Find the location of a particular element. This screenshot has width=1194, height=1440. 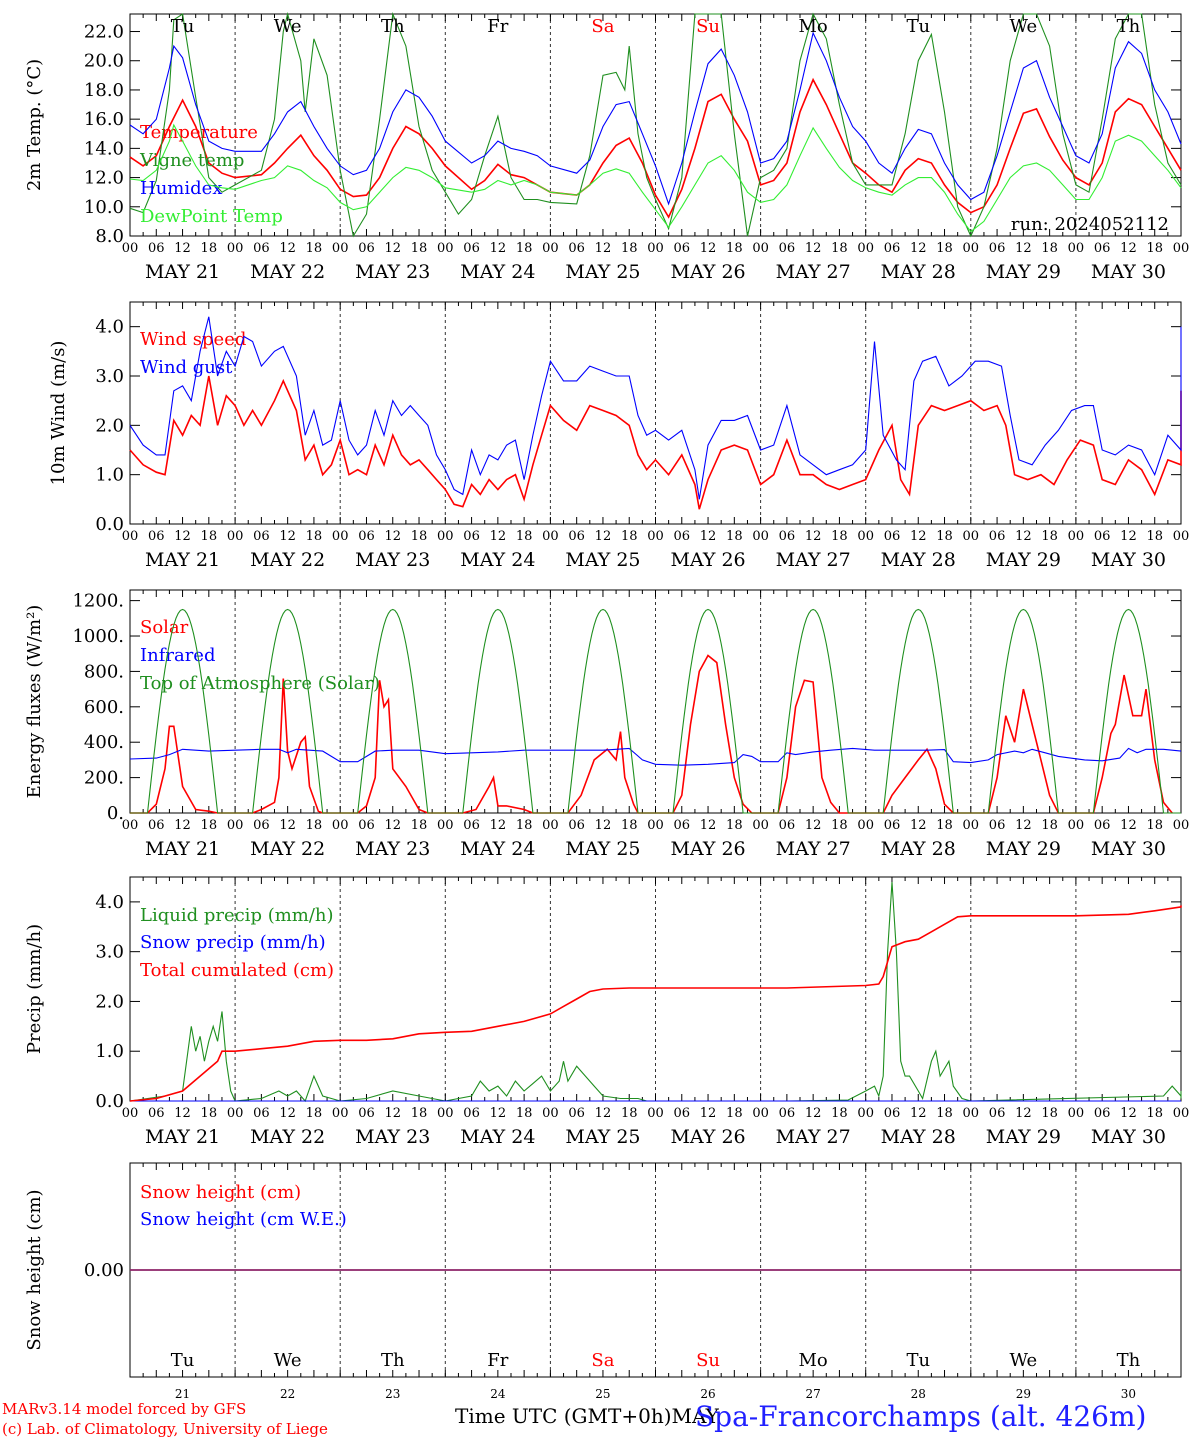

legend-entry: Vigne temp is located at coordinates (191, 160).